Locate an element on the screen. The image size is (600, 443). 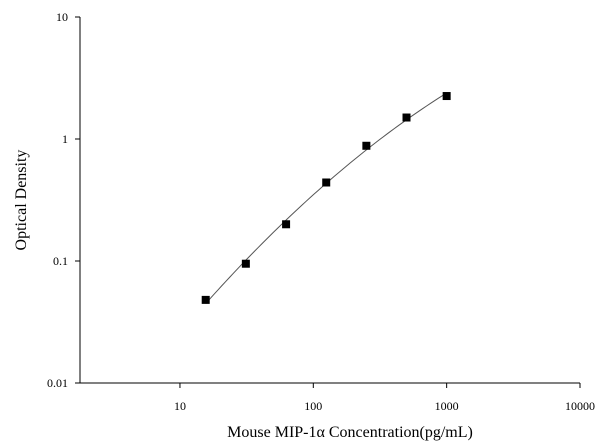
x-tick-label: 1000 is located at coordinates (447, 406).